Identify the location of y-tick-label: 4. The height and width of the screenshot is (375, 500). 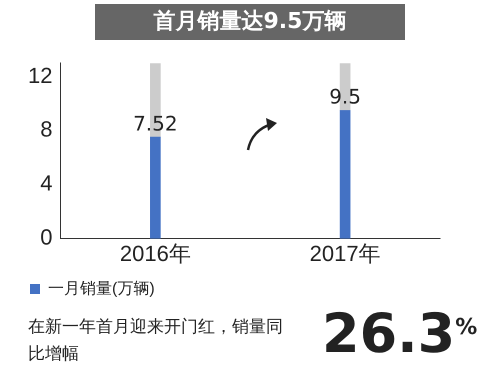
(46, 183).